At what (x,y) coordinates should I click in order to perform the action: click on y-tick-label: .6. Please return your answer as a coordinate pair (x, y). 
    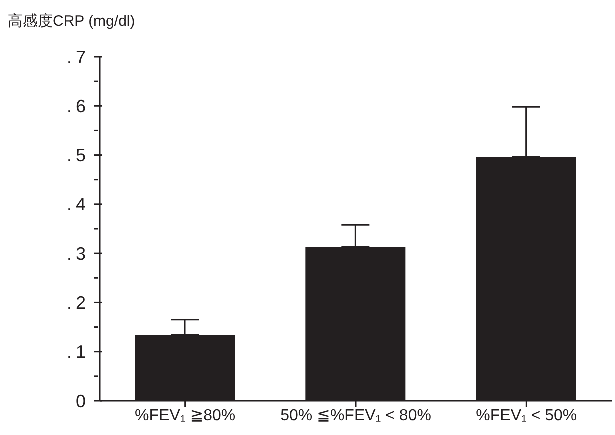
    Looking at the image, I should click on (78, 106).